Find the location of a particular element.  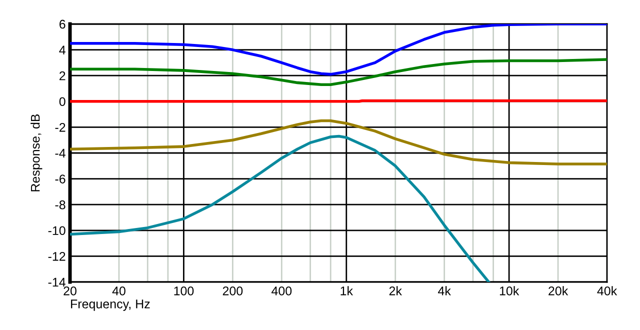

y-tick-label: 6 is located at coordinates (63, 24).